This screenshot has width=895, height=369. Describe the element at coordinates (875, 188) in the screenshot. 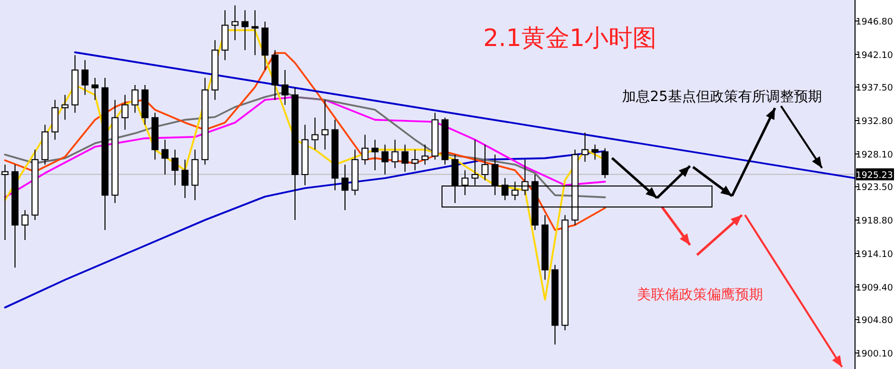

I see `y-tick-label: 1923.50` at that location.